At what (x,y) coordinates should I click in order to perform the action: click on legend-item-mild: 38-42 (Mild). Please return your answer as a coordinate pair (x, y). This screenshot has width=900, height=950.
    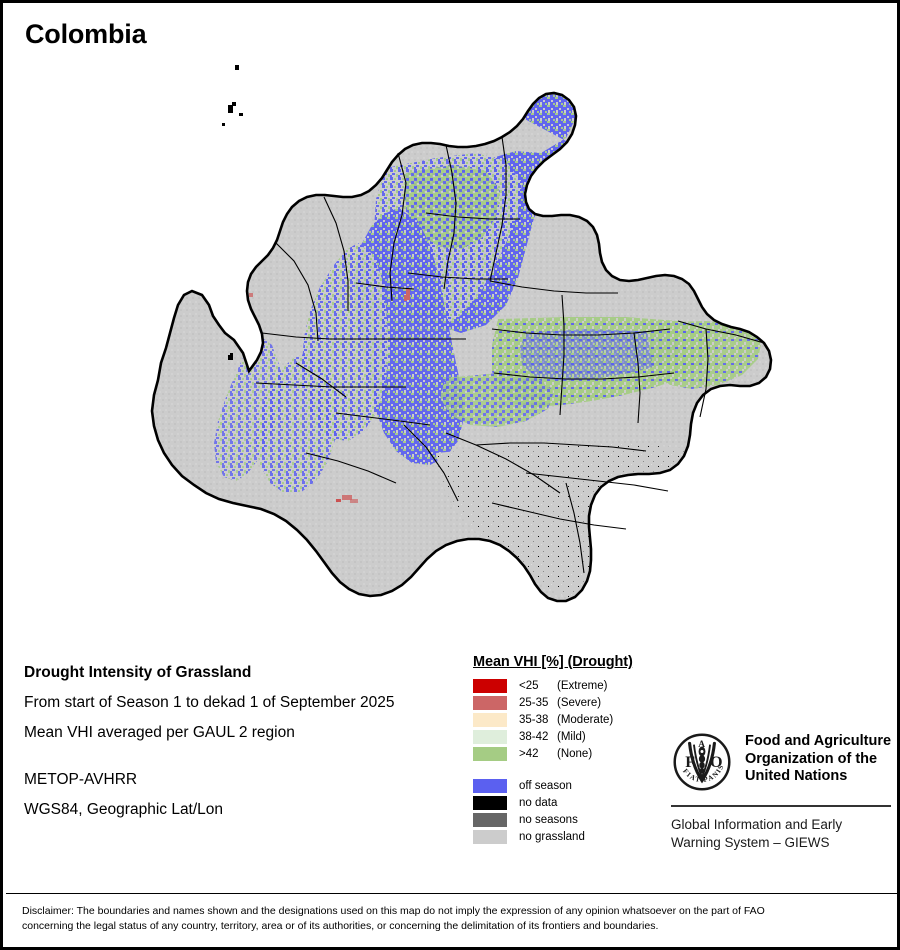
    Looking at the image, I should click on (573, 736).